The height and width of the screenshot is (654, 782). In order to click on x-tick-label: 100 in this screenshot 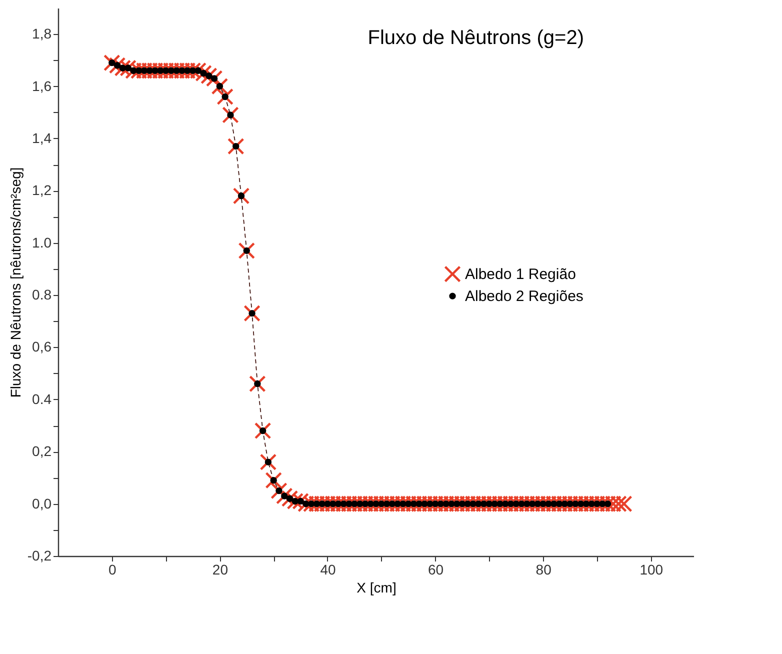, I will do `click(652, 570)`.